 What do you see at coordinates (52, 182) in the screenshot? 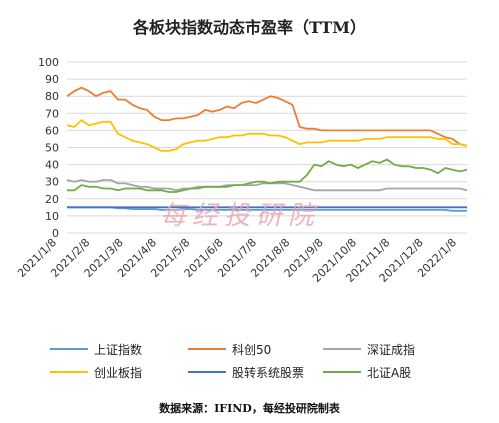
I see `y-tick-label: 30` at bounding box center [52, 182].